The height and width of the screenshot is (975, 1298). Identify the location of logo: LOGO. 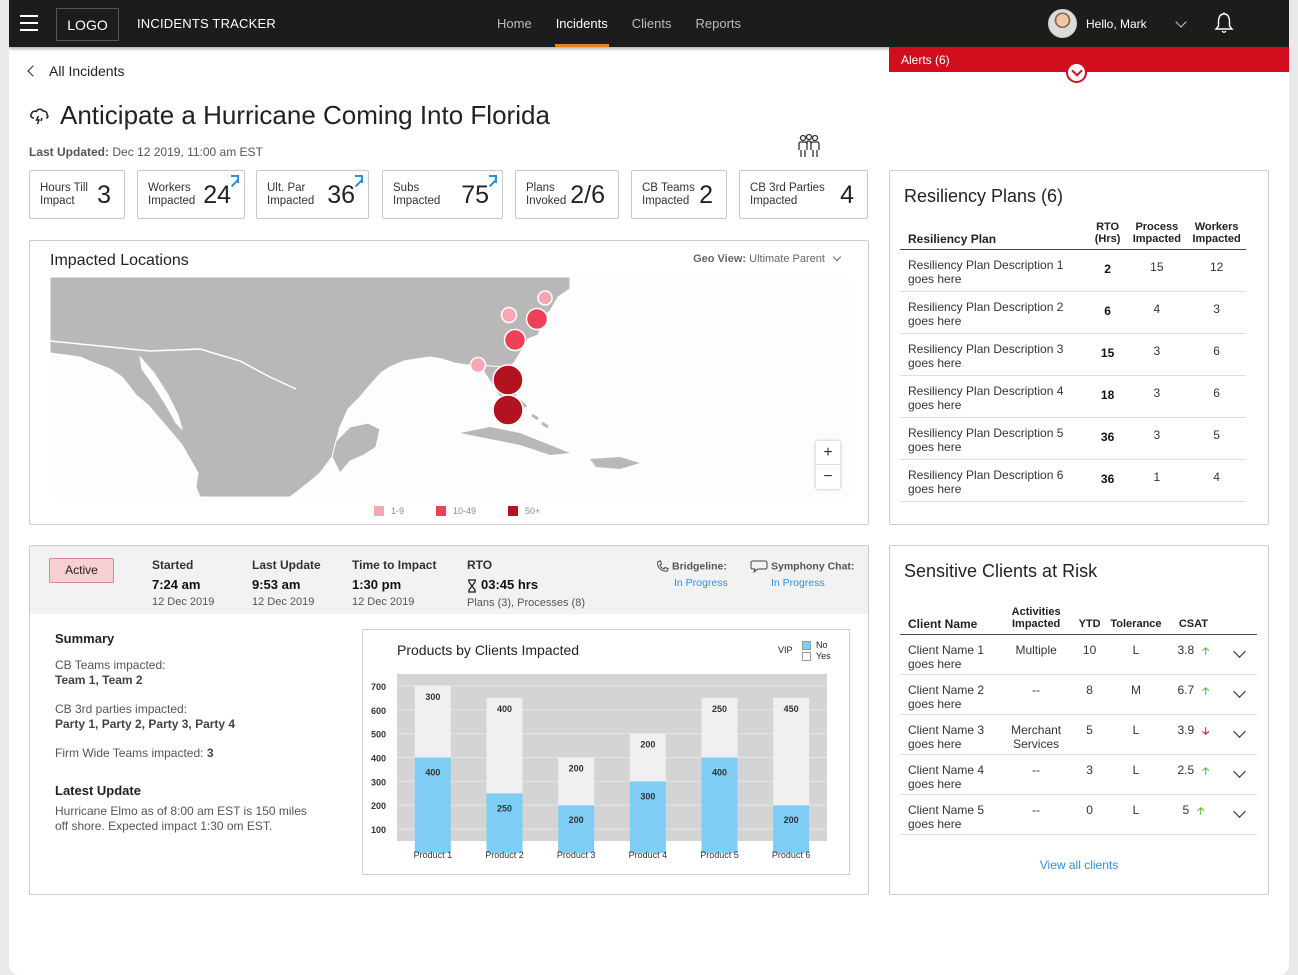
(87, 24).